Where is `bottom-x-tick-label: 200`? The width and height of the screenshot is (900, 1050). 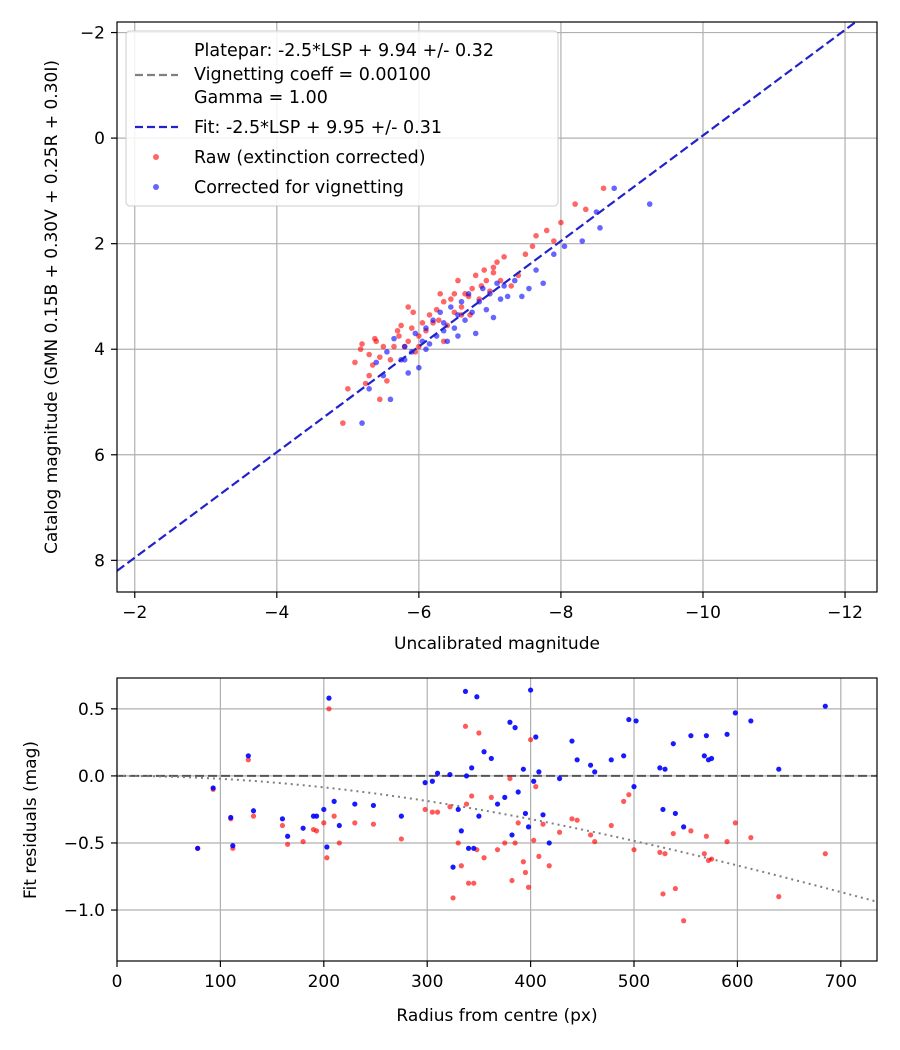
bottom-x-tick-label: 200 is located at coordinates (324, 982).